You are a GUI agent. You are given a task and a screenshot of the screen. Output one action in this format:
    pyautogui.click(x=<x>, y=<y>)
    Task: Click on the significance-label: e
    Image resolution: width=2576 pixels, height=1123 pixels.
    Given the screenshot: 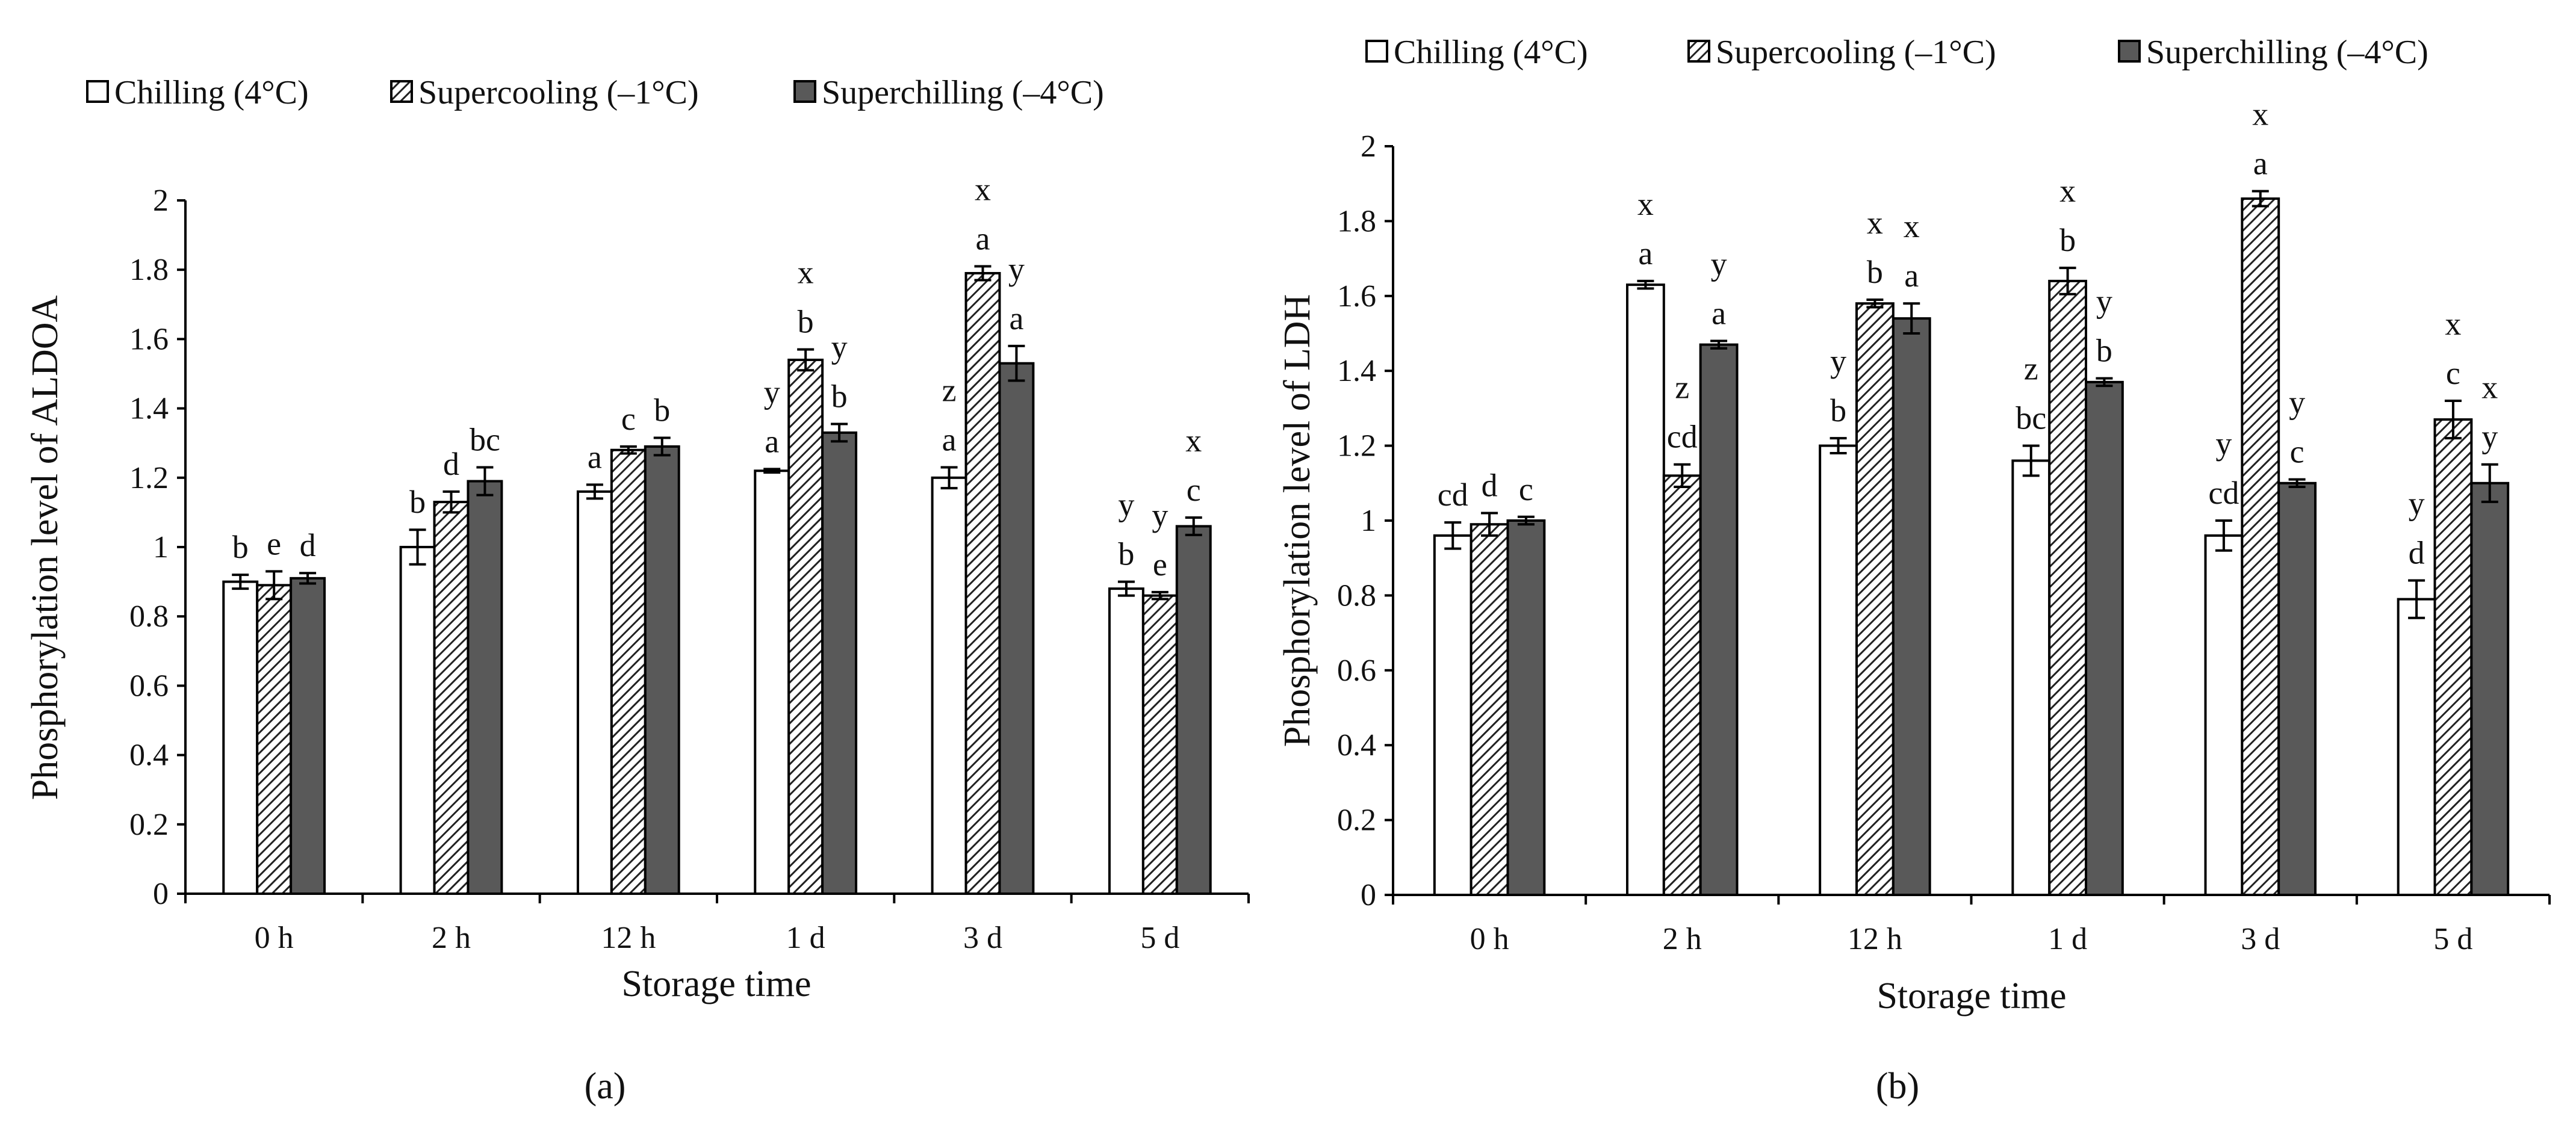 What is the action you would take?
    pyautogui.click(x=274, y=543)
    